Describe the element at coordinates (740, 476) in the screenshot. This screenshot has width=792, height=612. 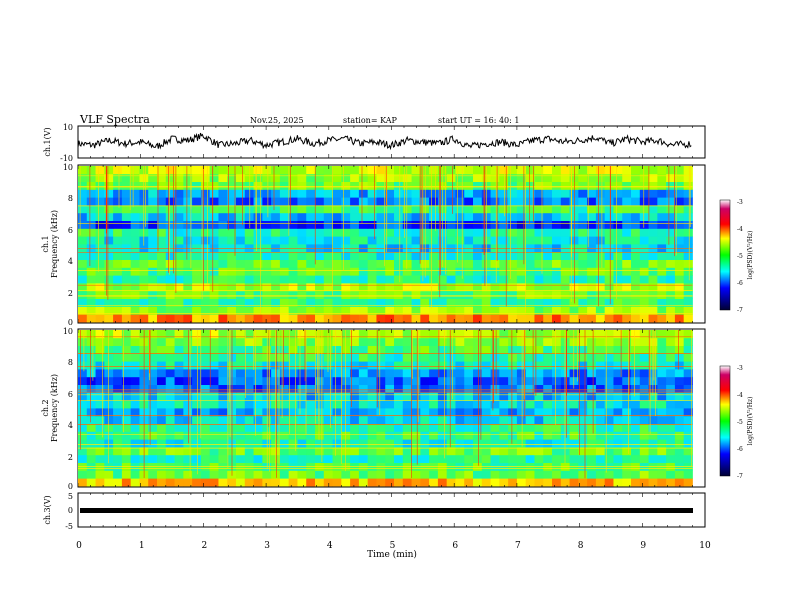
I see `ch2-cbar-tick-m7: -7` at that location.